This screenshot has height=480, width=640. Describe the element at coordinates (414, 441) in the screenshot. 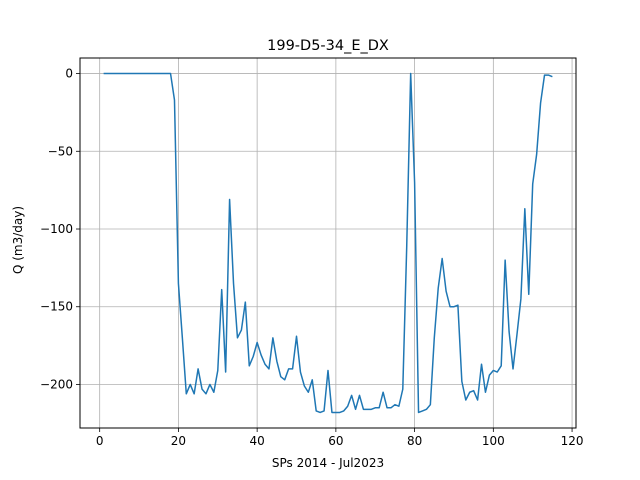

I see `x-tick-label: 80` at that location.